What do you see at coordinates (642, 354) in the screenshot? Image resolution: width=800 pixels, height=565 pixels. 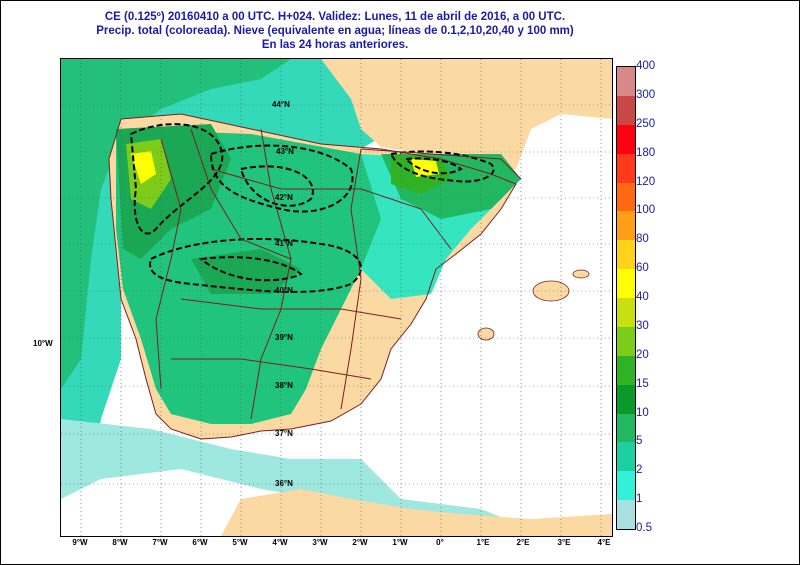 I see `legend-value-label: 20` at bounding box center [642, 354].